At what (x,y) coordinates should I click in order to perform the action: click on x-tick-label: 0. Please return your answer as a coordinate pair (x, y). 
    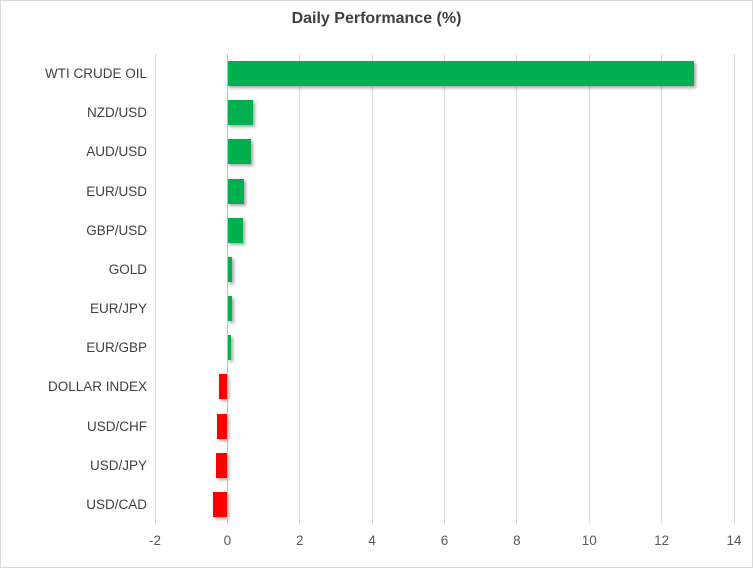
    Looking at the image, I should click on (227, 540).